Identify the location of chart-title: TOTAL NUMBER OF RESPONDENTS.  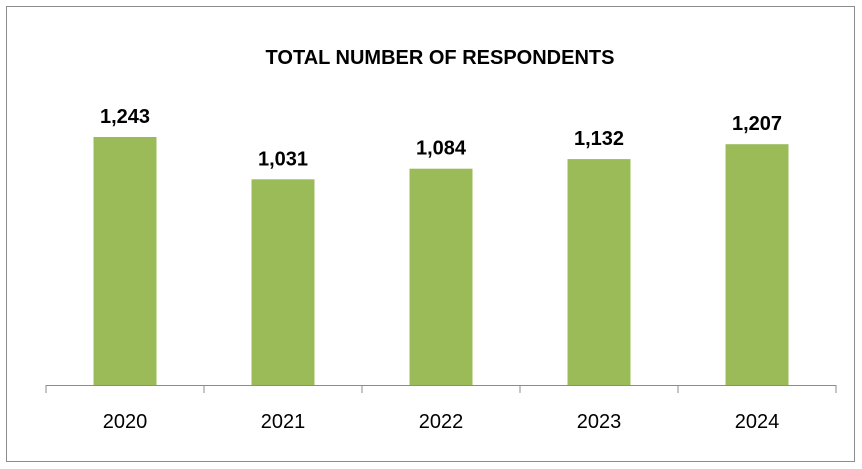
(440, 58).